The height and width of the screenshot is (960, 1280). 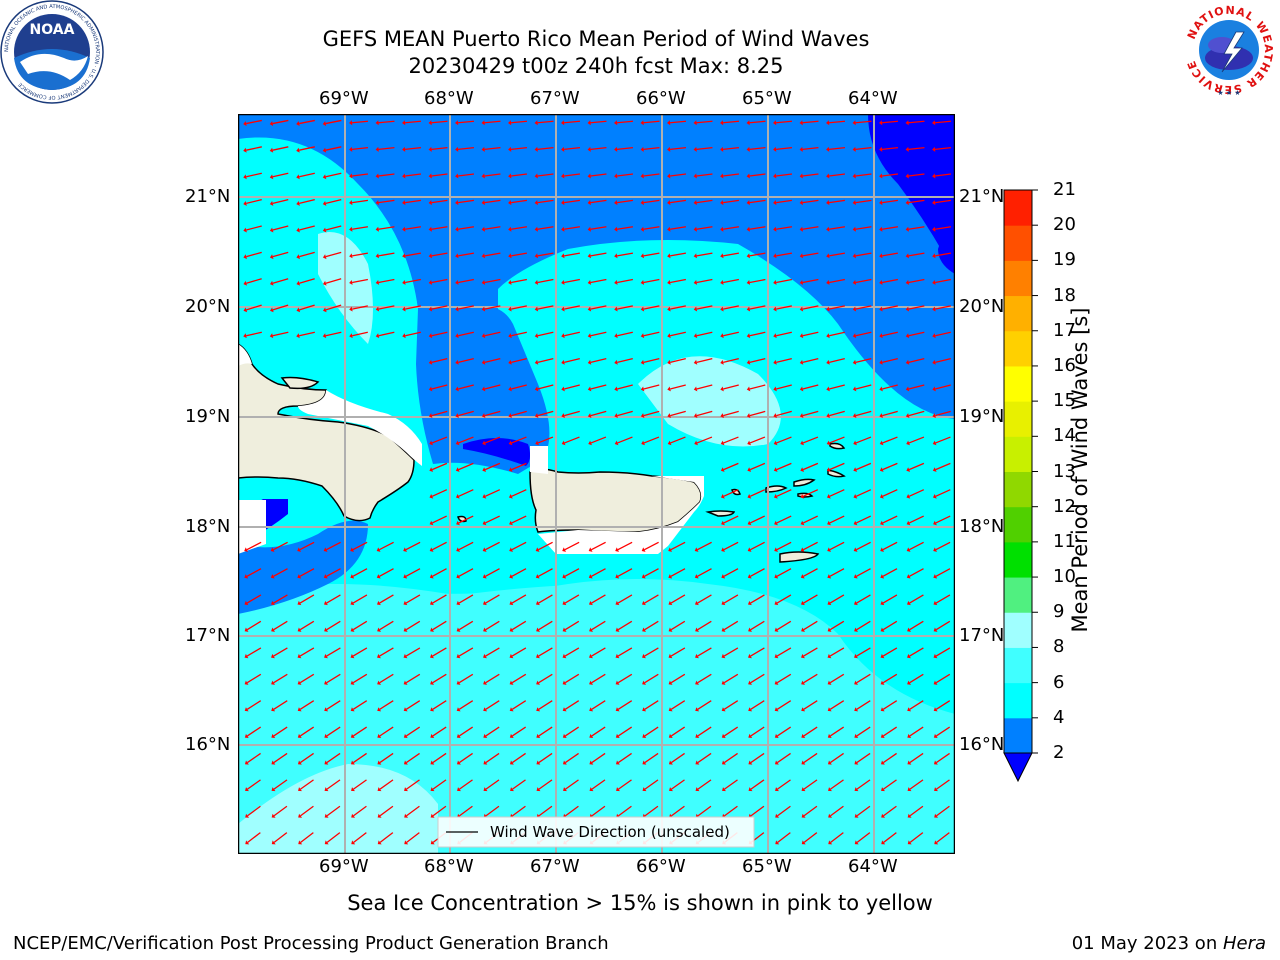 I want to click on tortuga-land, so click(x=300, y=383).